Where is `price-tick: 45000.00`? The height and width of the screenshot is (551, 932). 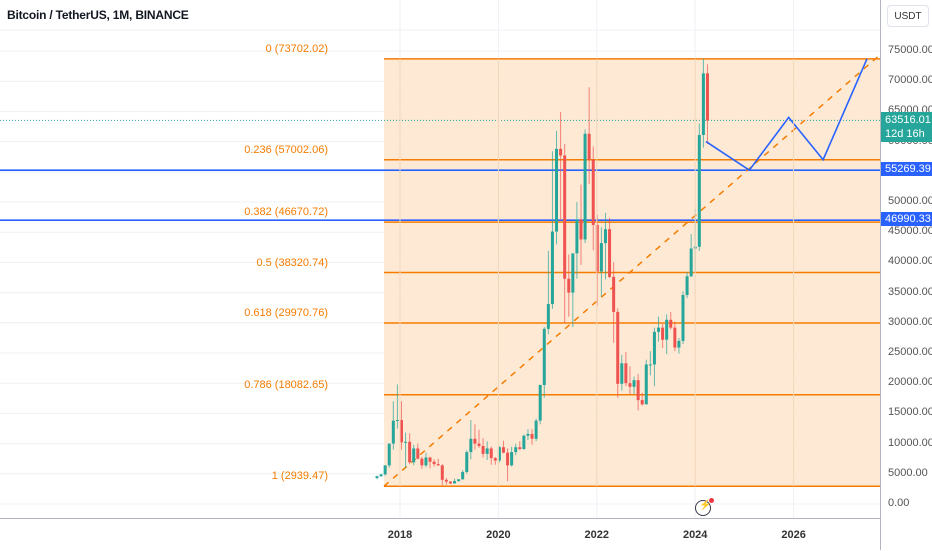
price-tick: 45000.00 is located at coordinates (910, 231).